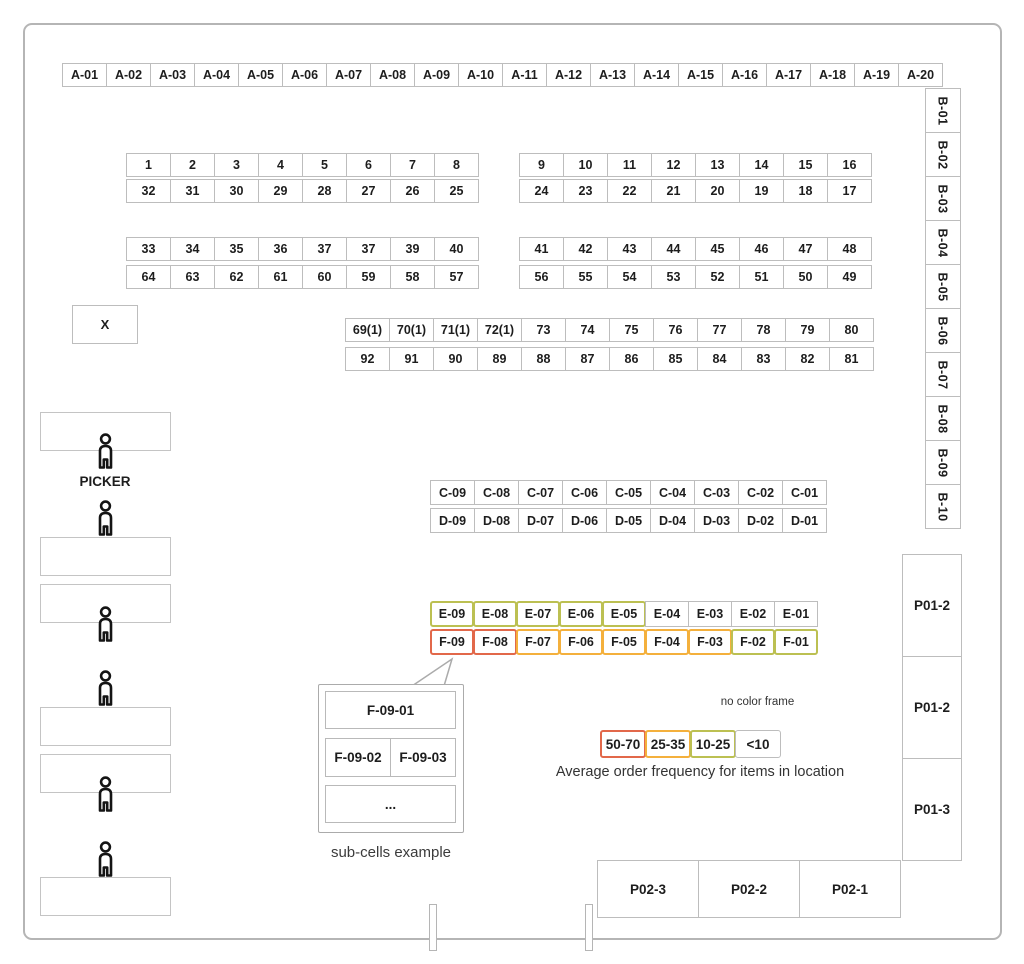 The height and width of the screenshot is (964, 1024). I want to click on rack-cell-d: D-06, so click(584, 520).